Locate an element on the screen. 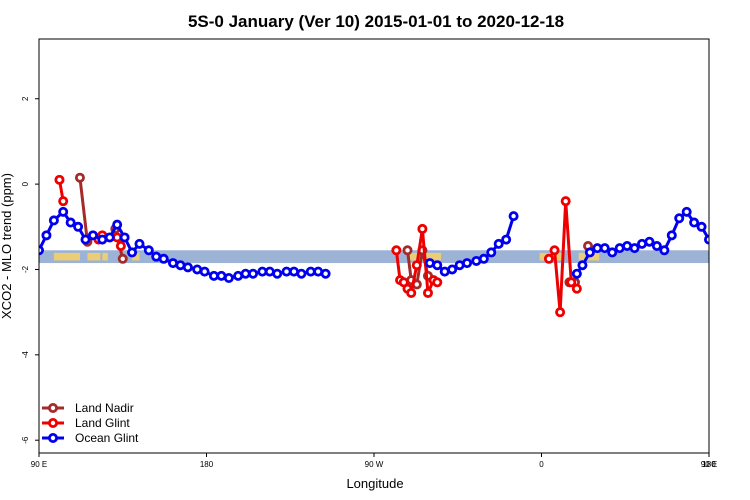  legend-item: Ocean Glint is located at coordinates (90, 438).